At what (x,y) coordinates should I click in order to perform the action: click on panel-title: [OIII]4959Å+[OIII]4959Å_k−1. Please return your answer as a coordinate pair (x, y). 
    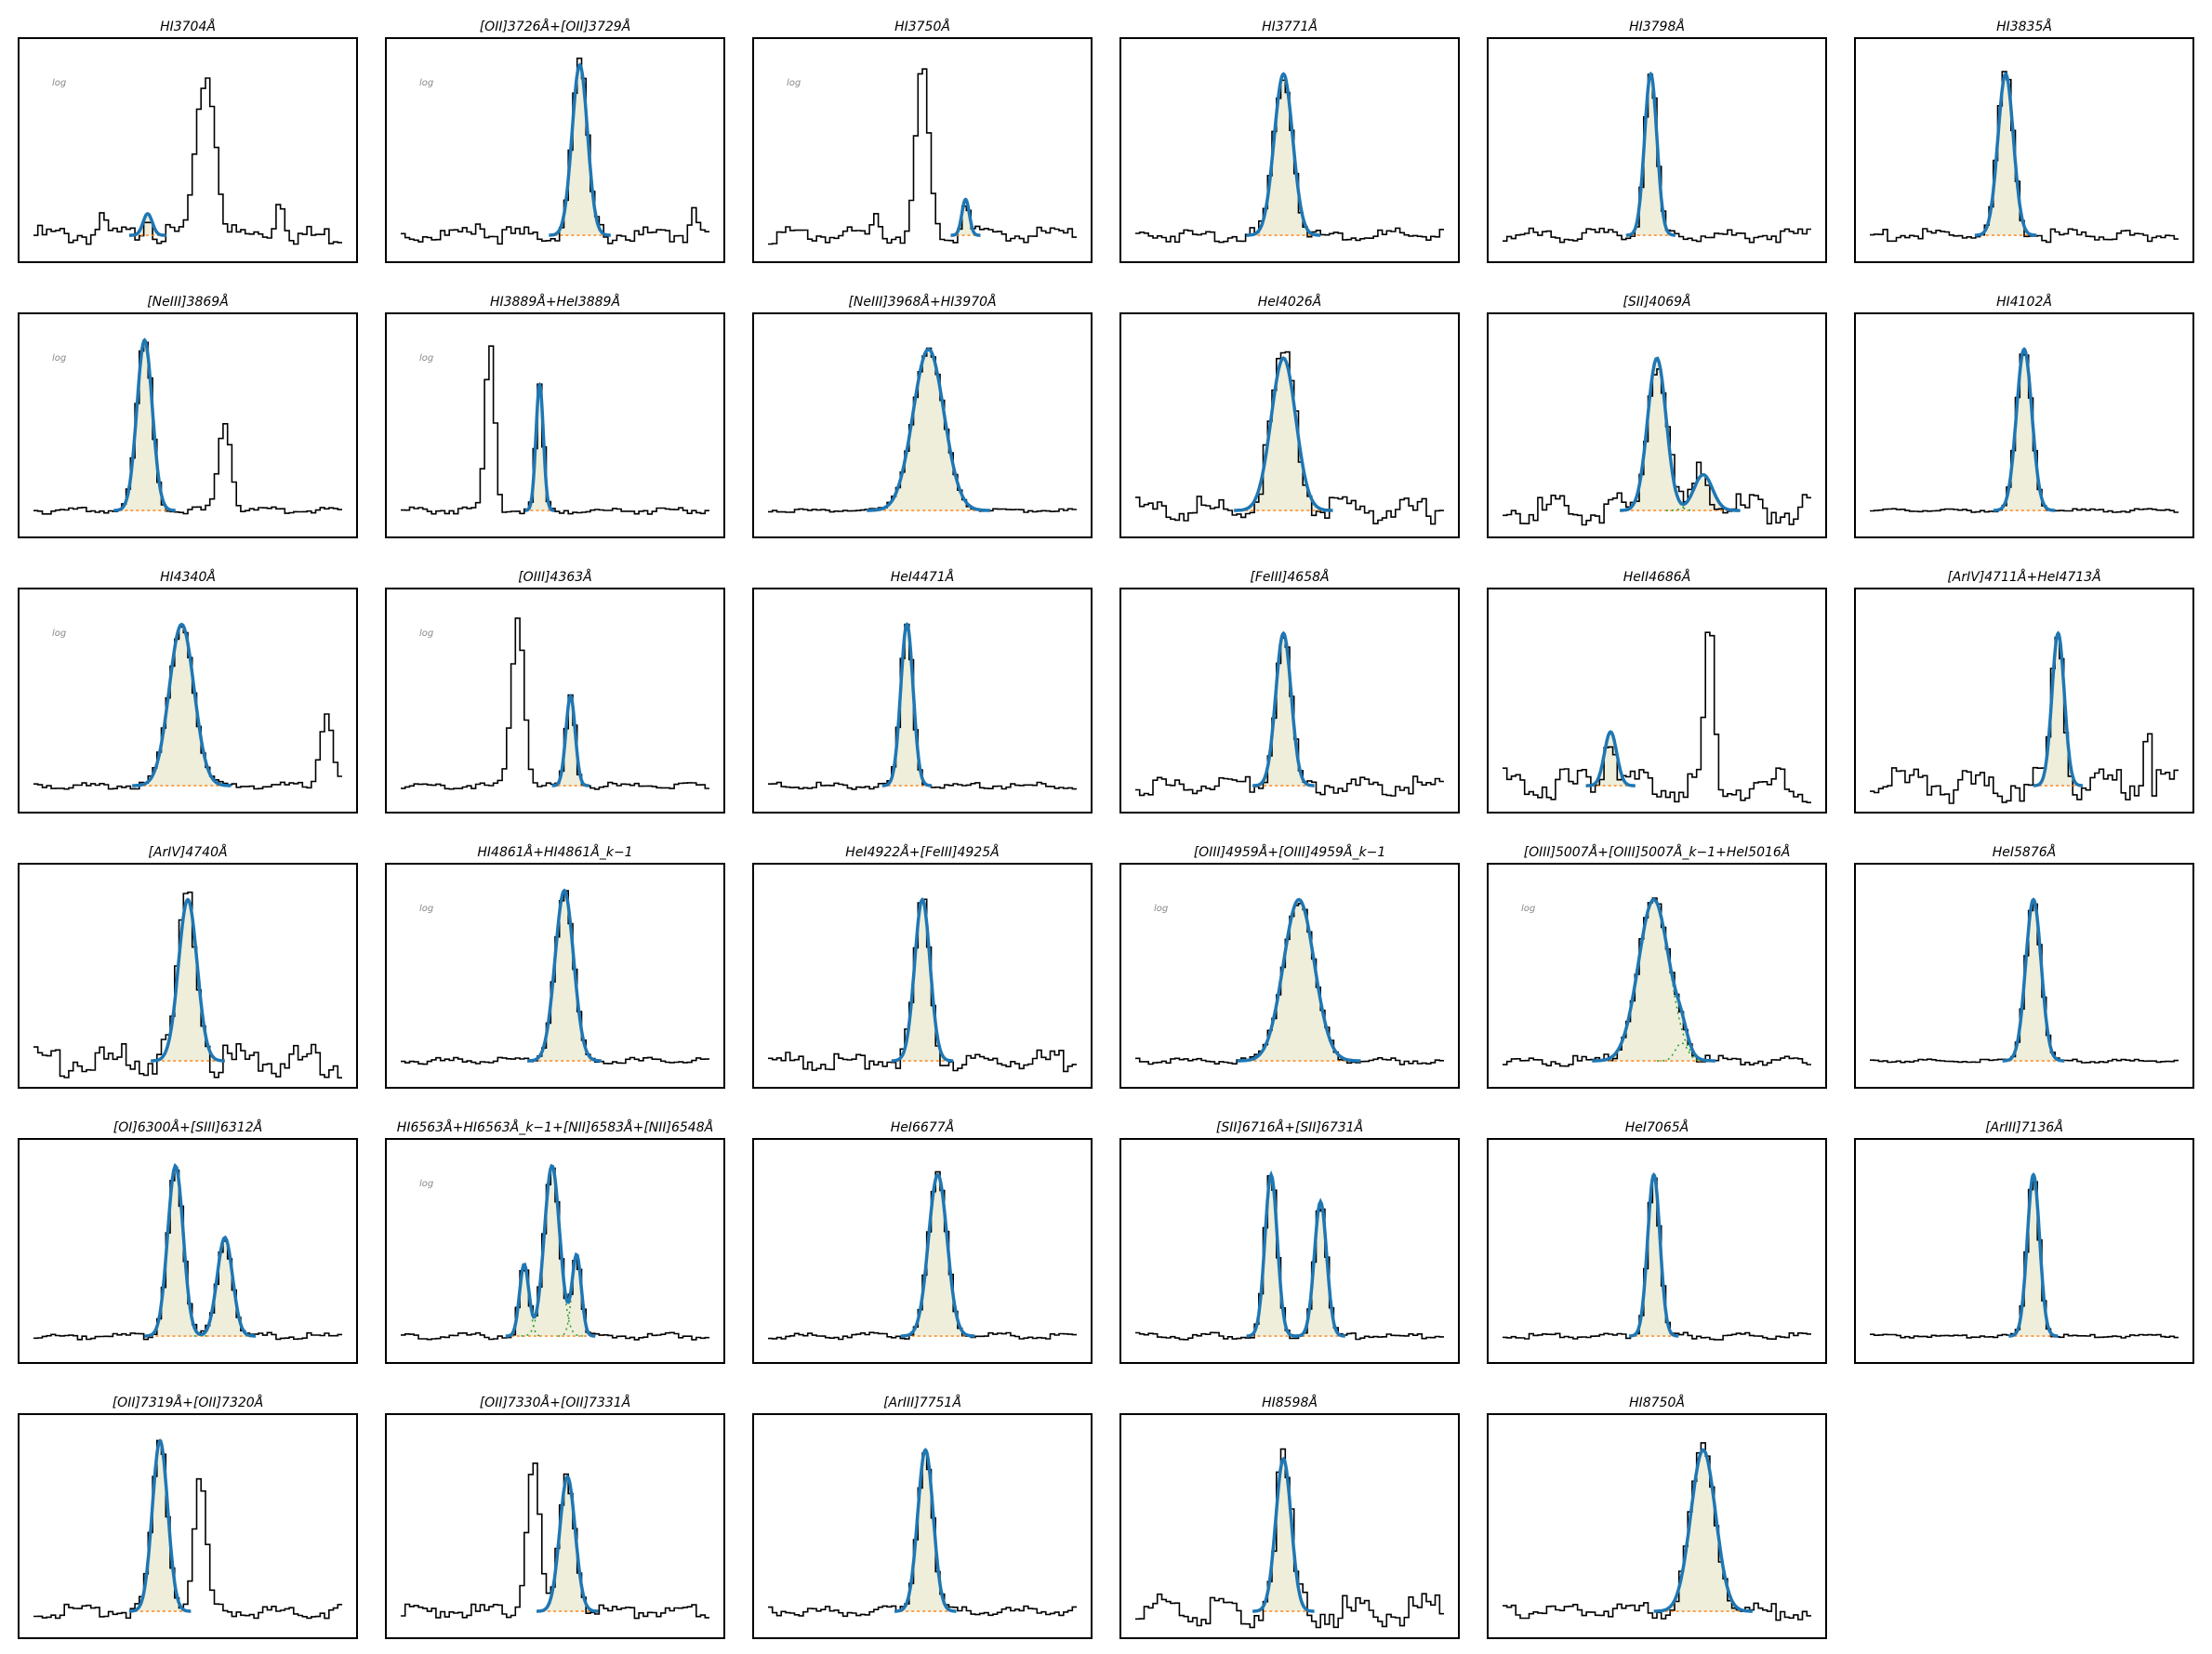
    Looking at the image, I should click on (1290, 852).